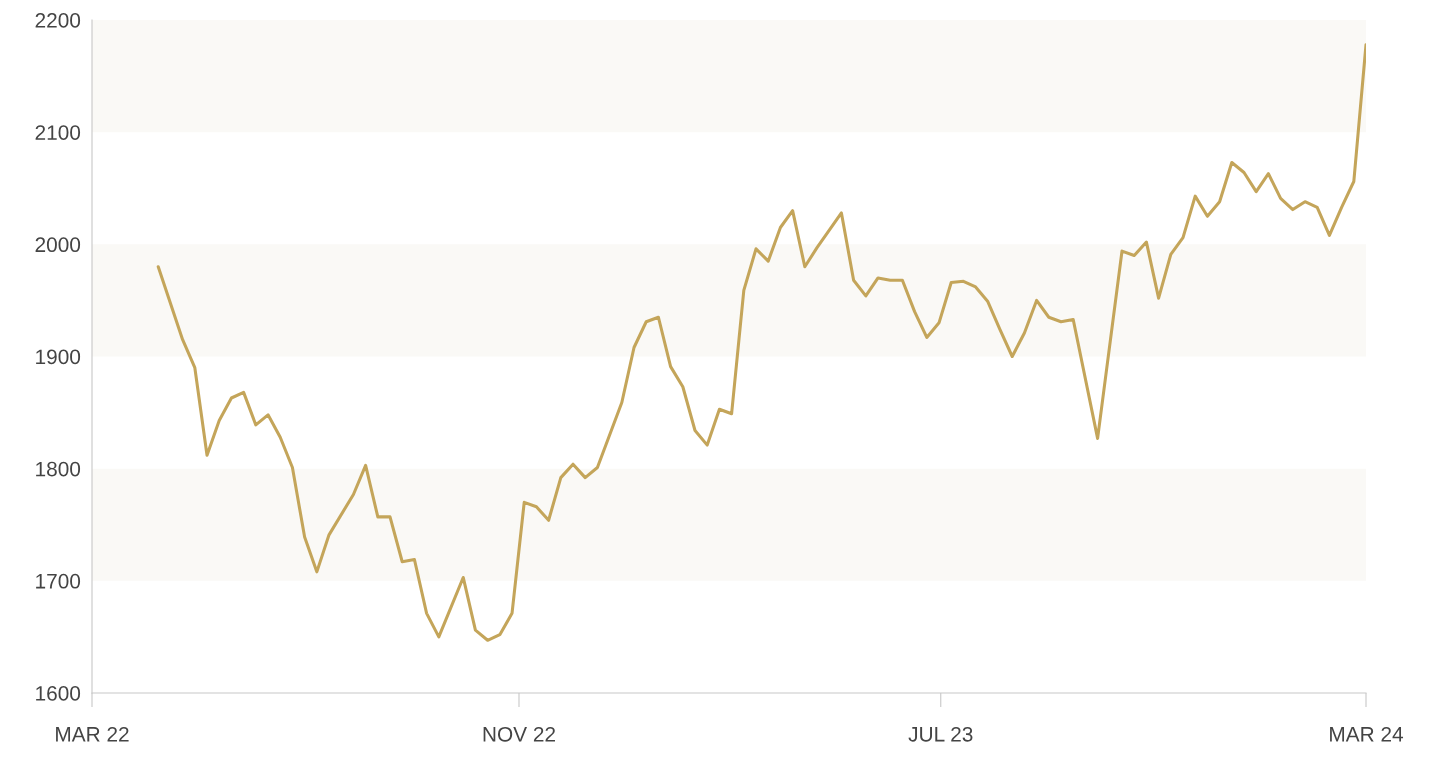  Describe the element at coordinates (58, 357) in the screenshot. I see `y-tick-label: 1900` at that location.